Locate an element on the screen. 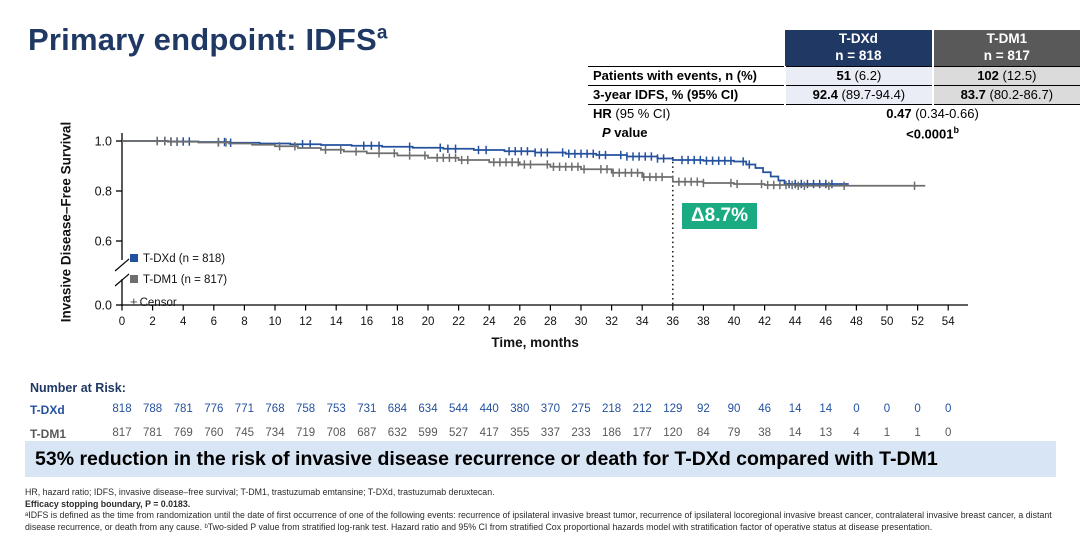 This screenshot has height=544, width=1080. idfs-tdxd-ci: (89.7-94.4) is located at coordinates (871, 94).